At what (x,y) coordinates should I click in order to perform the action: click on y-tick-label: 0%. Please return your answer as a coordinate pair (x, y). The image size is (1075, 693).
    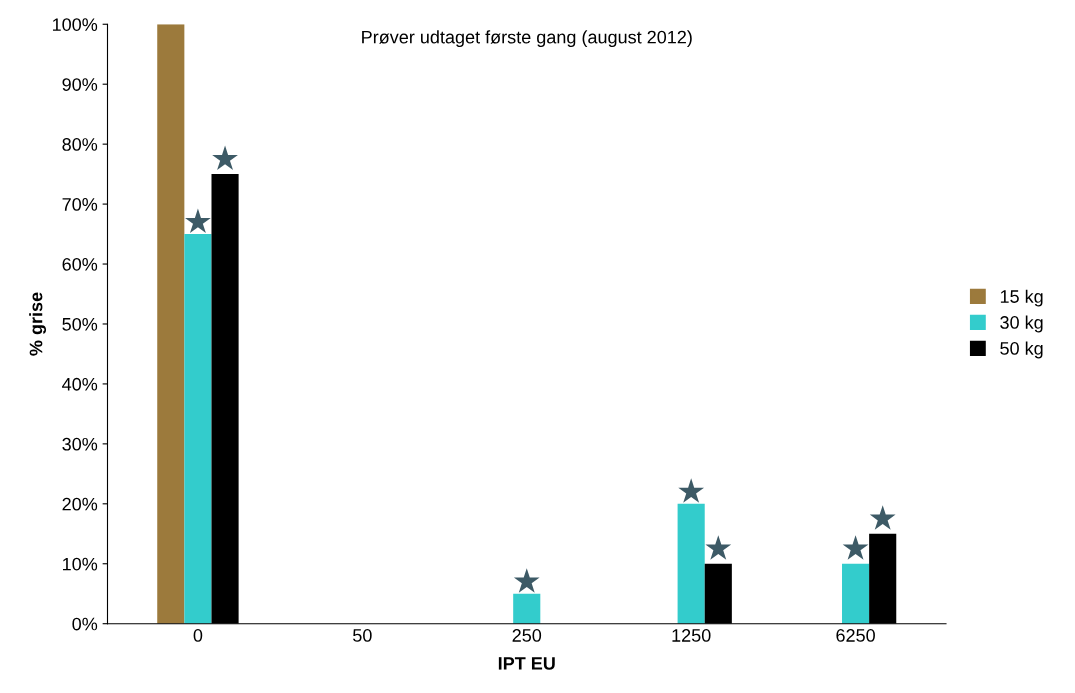
    Looking at the image, I should click on (85, 624).